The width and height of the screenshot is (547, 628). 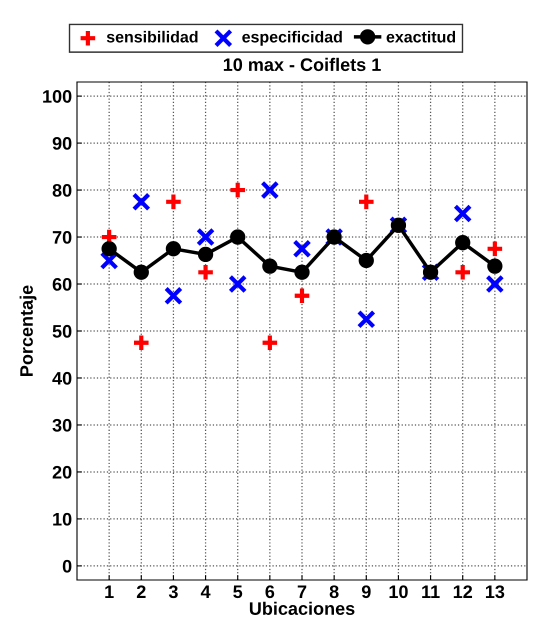 What do you see at coordinates (399, 591) in the screenshot?
I see `x-tick-label: 10` at bounding box center [399, 591].